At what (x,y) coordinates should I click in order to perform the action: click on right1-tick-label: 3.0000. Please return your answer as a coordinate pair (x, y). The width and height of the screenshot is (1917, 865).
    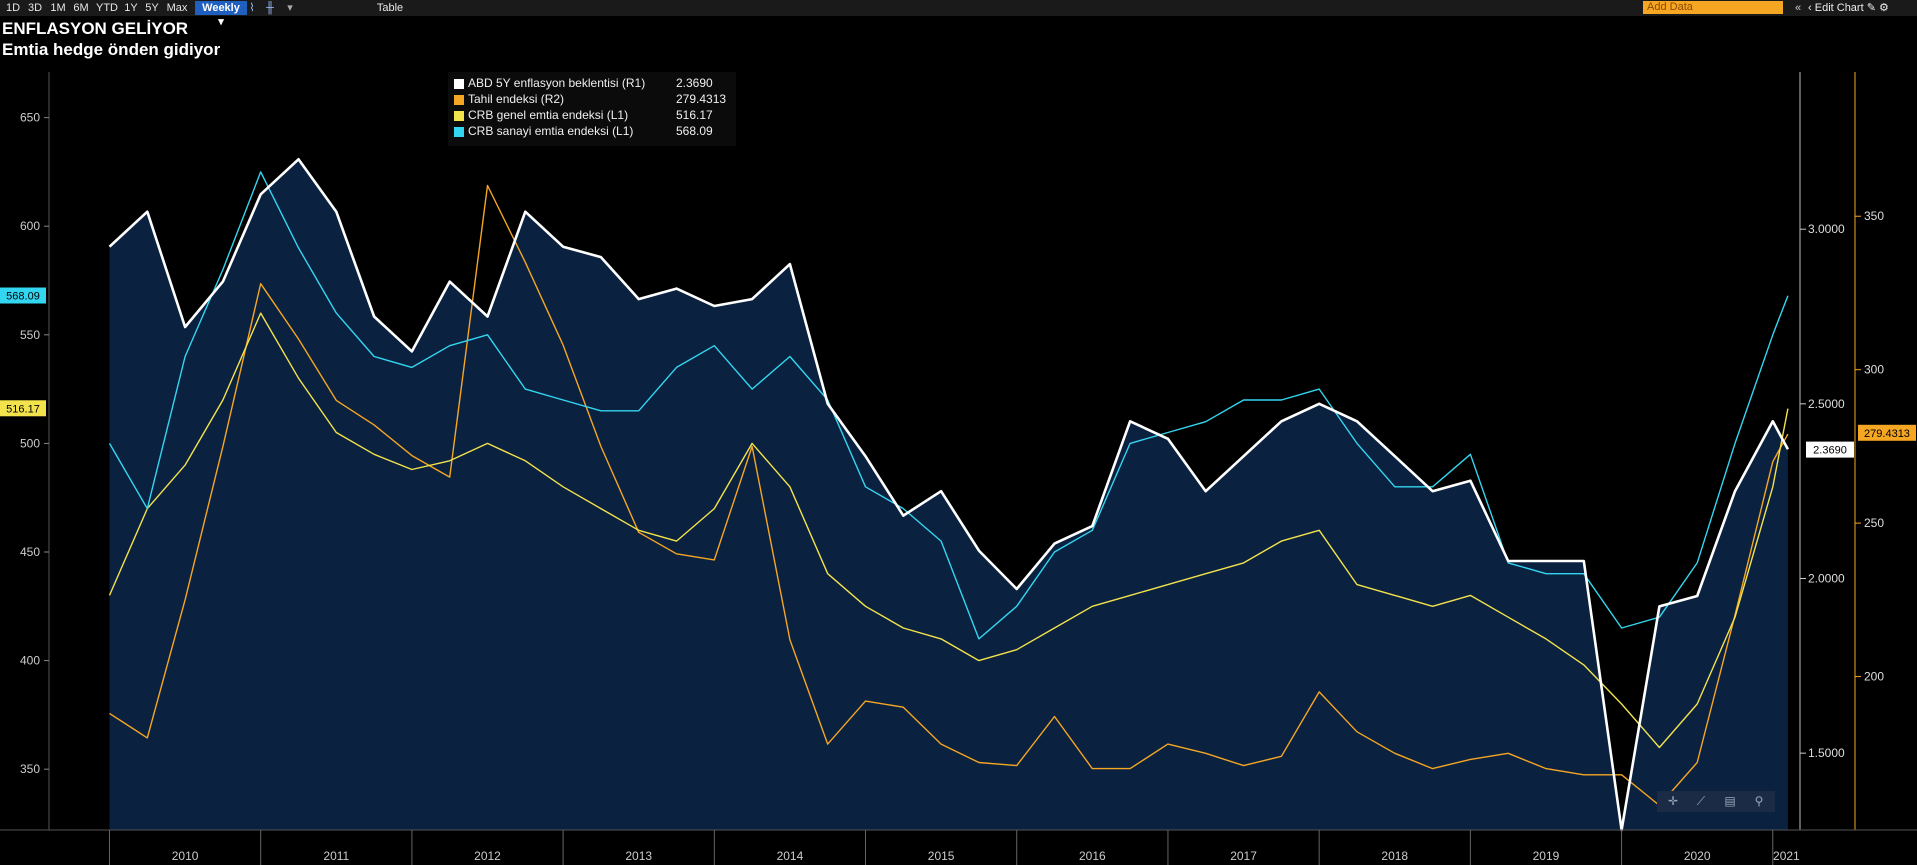
    Looking at the image, I should click on (1826, 229).